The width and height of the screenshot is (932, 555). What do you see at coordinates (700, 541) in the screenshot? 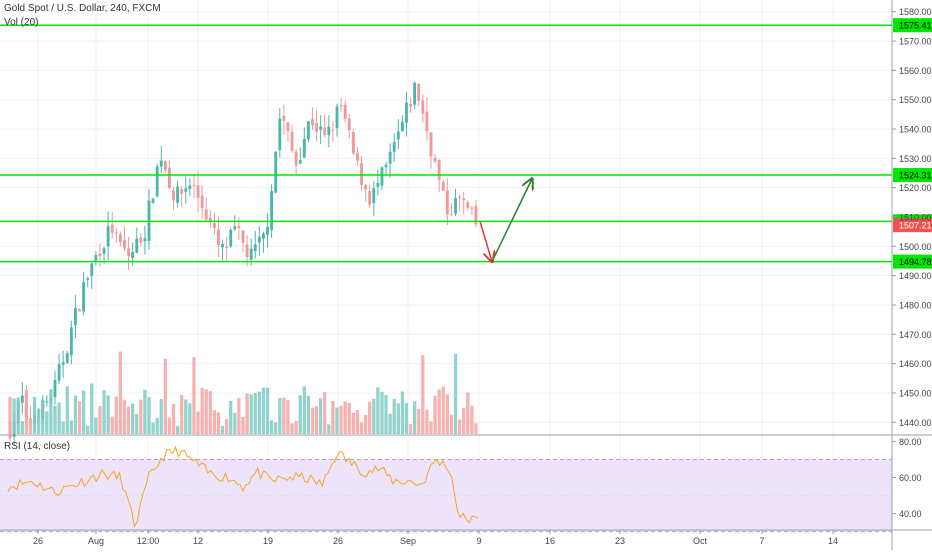
I see `time-tick-label: Oct` at bounding box center [700, 541].